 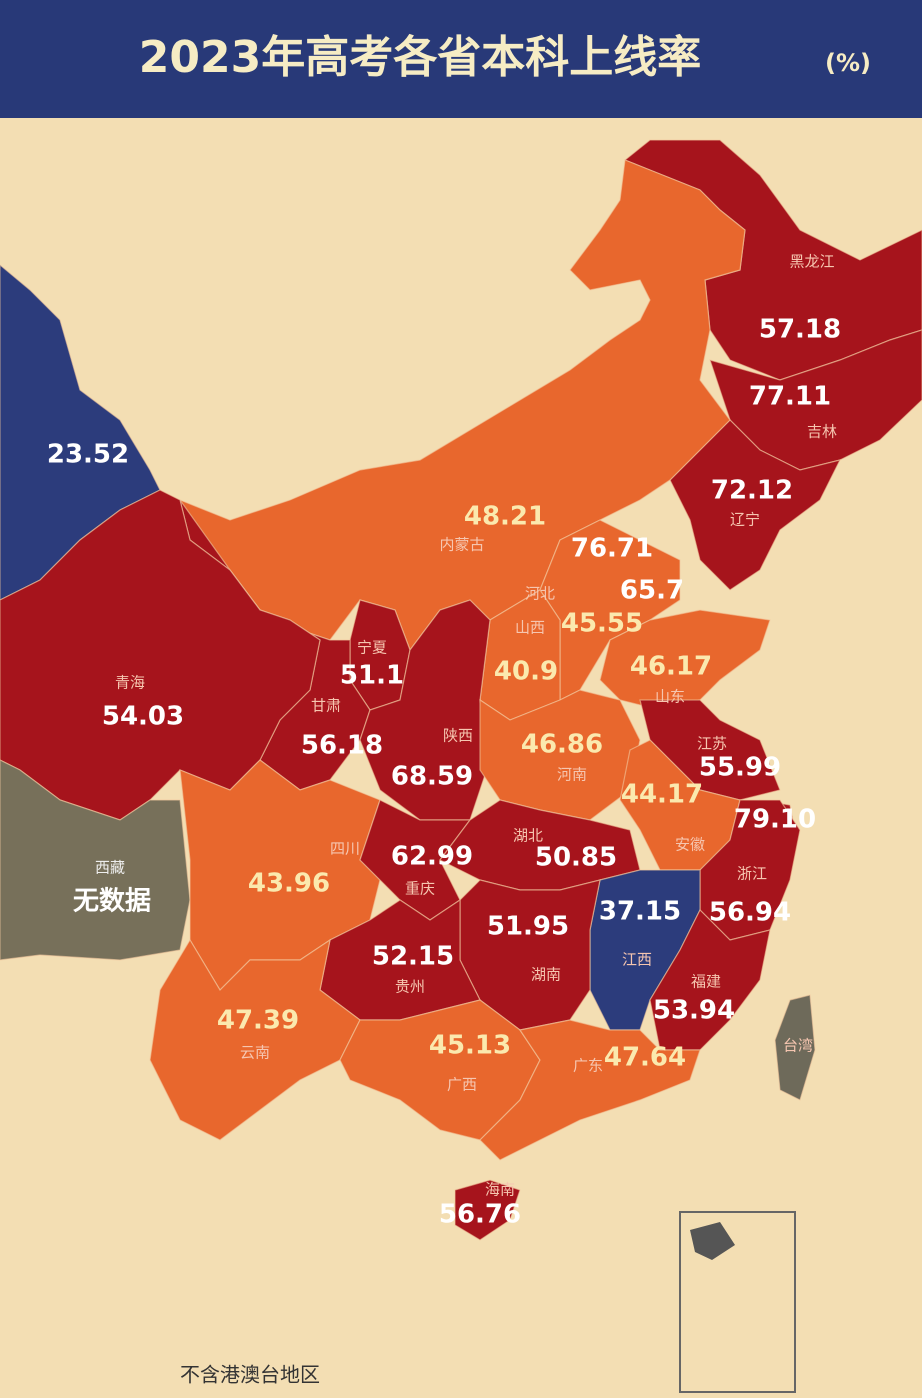 I want to click on value-label: 52.15, so click(x=413, y=957).